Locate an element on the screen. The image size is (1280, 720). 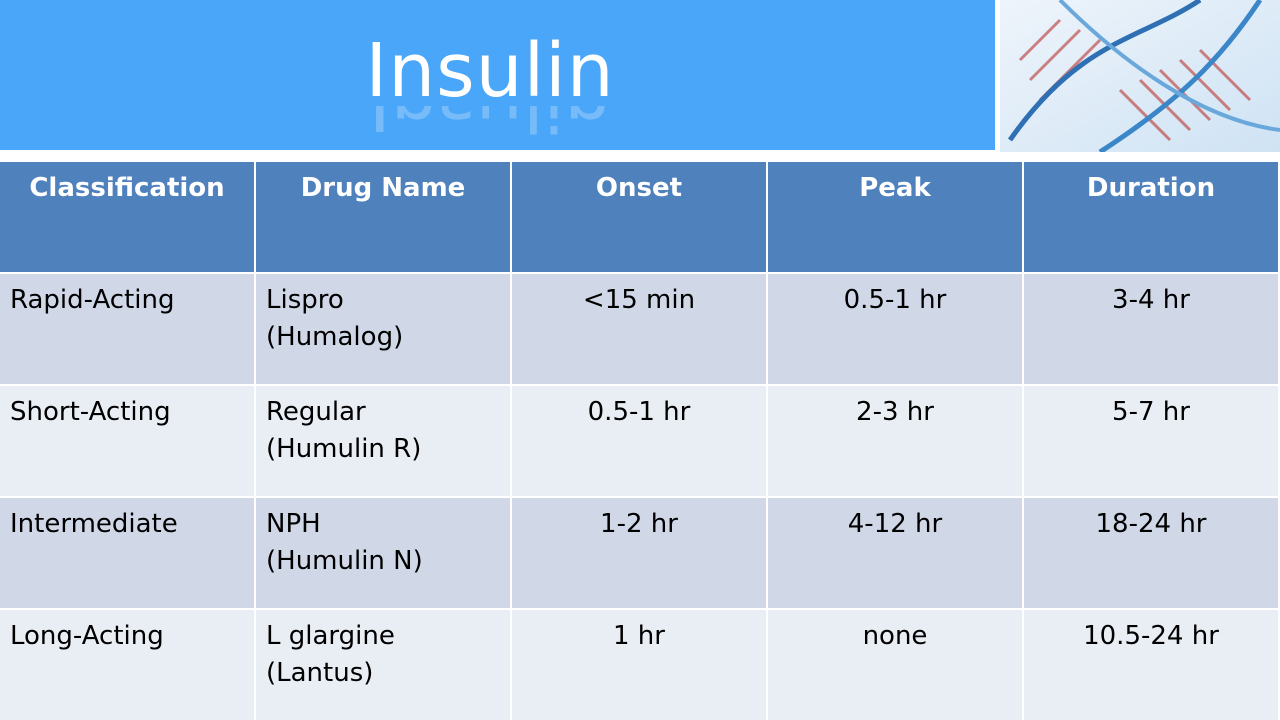
column-header: Onset is located at coordinates (639, 217).